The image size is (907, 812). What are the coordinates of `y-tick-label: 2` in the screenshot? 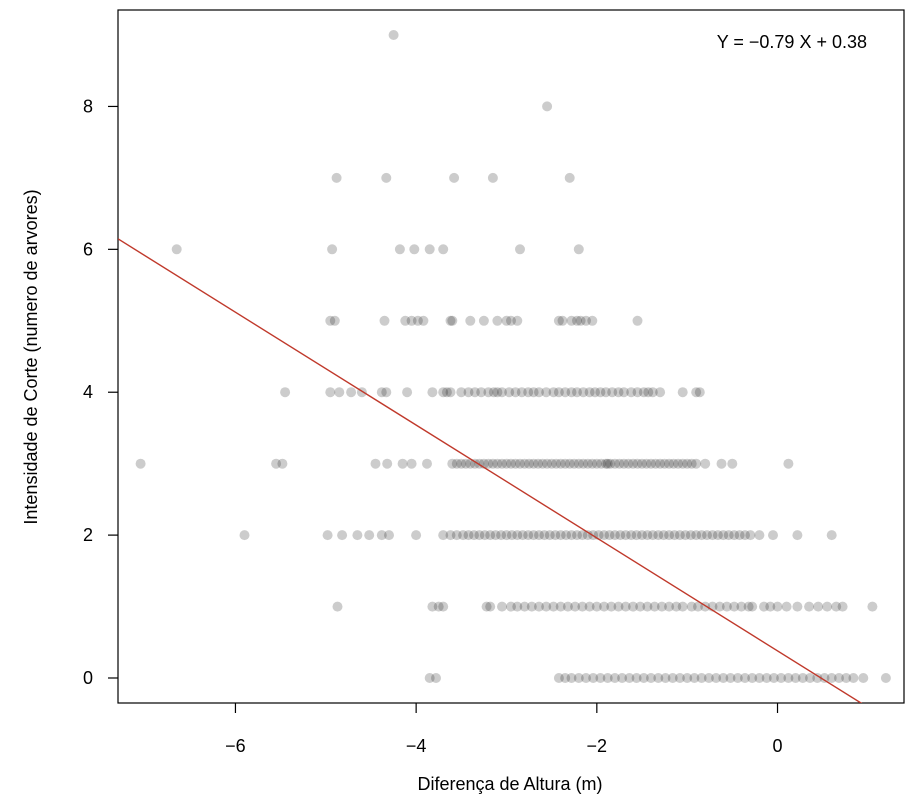 It's located at (88, 535).